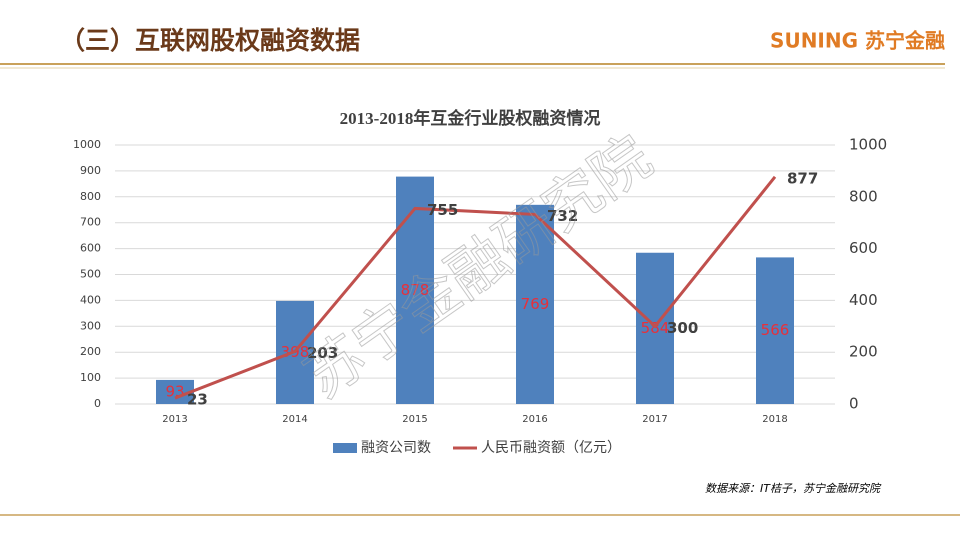 The height and width of the screenshot is (540, 960). What do you see at coordinates (562, 216) in the screenshot?
I see `line-value-label: 732` at bounding box center [562, 216].